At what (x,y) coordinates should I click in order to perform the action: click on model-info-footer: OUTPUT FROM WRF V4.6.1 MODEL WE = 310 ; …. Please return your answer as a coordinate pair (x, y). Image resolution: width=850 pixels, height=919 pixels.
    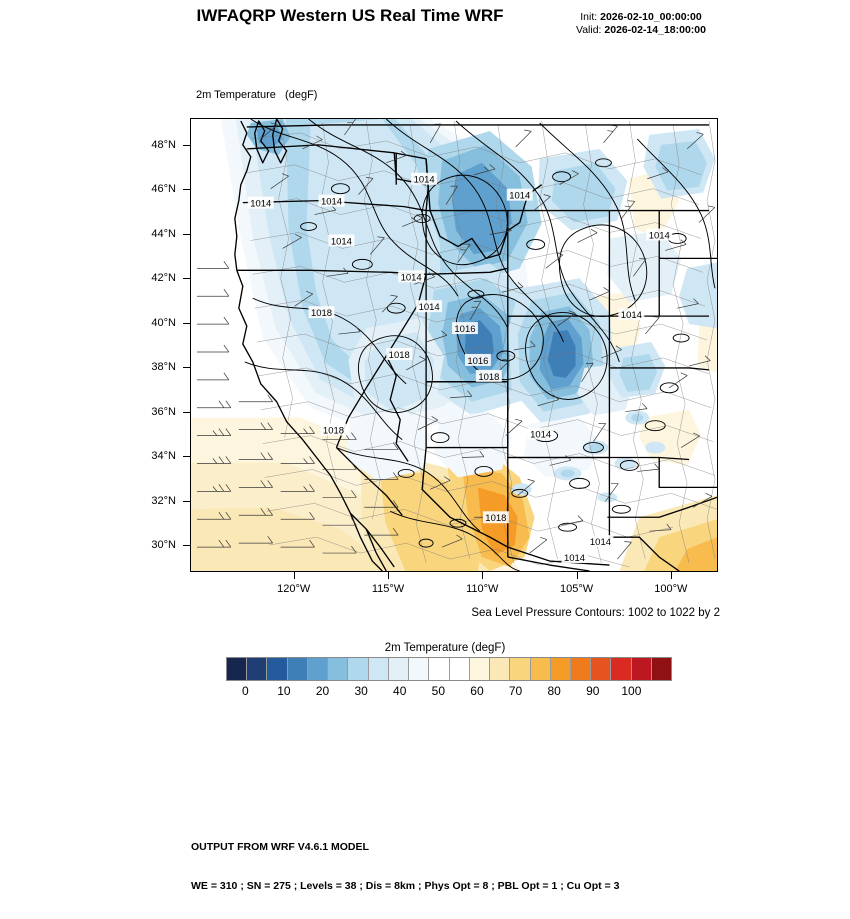
    Looking at the image, I should click on (405, 867).